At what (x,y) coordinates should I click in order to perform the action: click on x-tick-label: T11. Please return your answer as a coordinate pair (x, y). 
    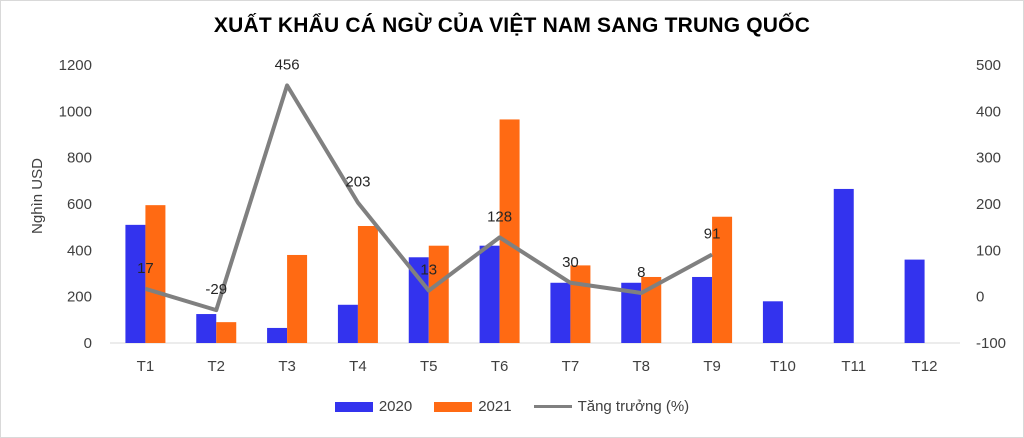
    Looking at the image, I should click on (853, 366).